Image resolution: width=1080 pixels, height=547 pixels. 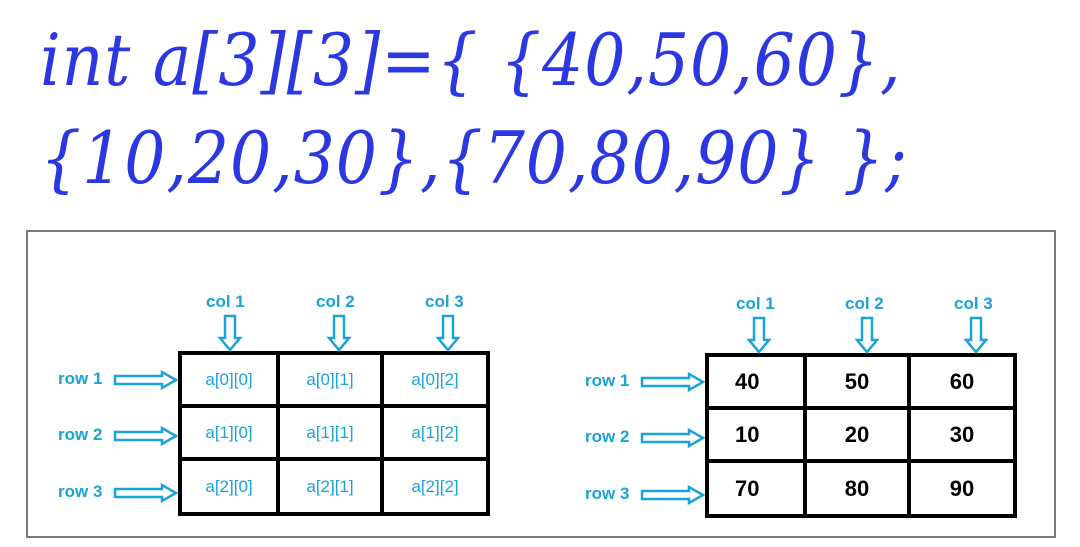 I want to click on right-cell-1-0: 10, so click(x=747, y=434).